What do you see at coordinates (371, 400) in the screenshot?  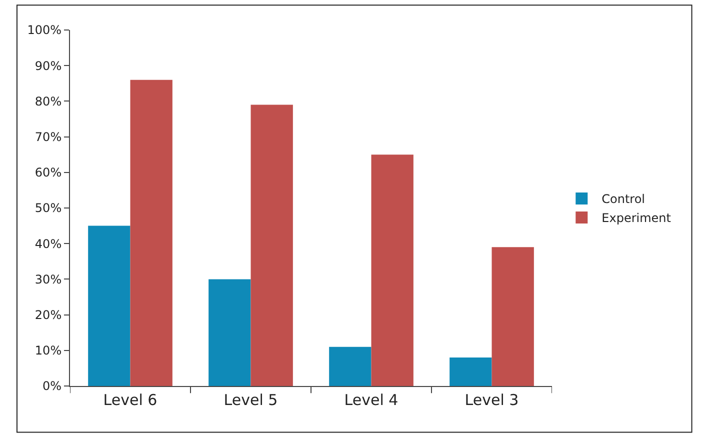 I see `x-tick-label: Level 4` at bounding box center [371, 400].